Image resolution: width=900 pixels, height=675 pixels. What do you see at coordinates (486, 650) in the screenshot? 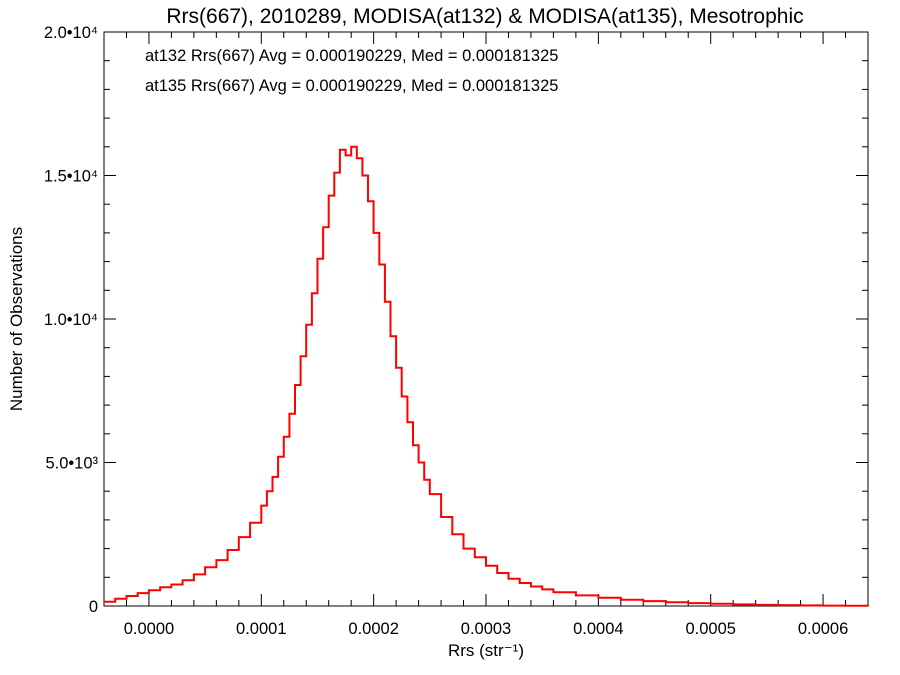
I see `x-axis-label: Rrs (str⁻¹)` at bounding box center [486, 650].